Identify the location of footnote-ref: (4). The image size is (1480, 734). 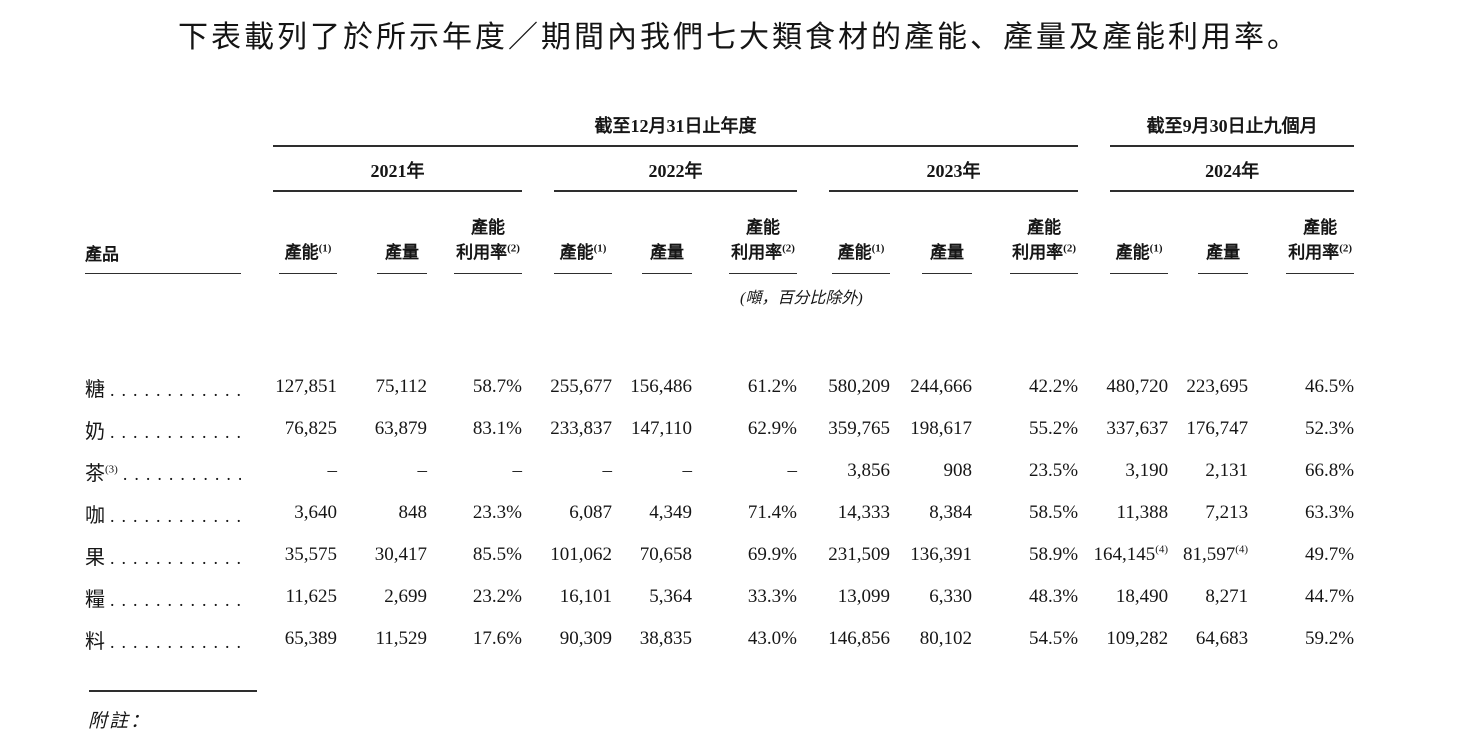
(1242, 549).